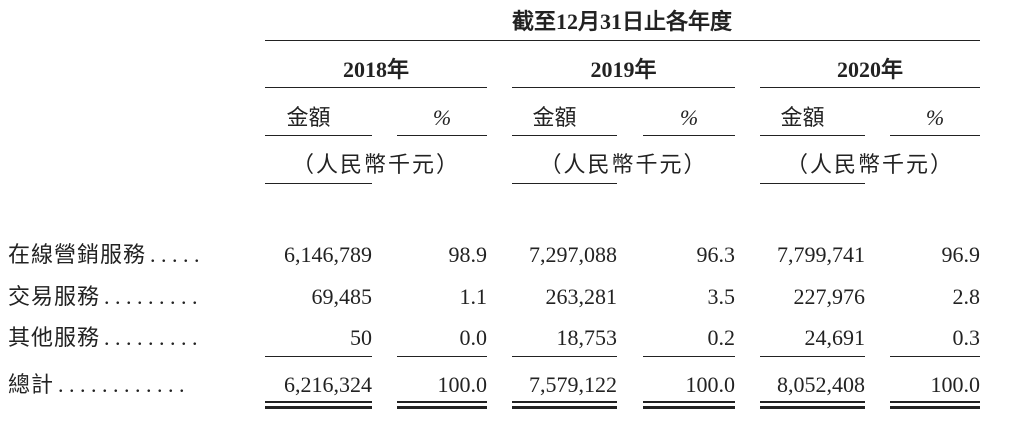  What do you see at coordinates (375, 69) in the screenshot?
I see `year-header: 2018年` at bounding box center [375, 69].